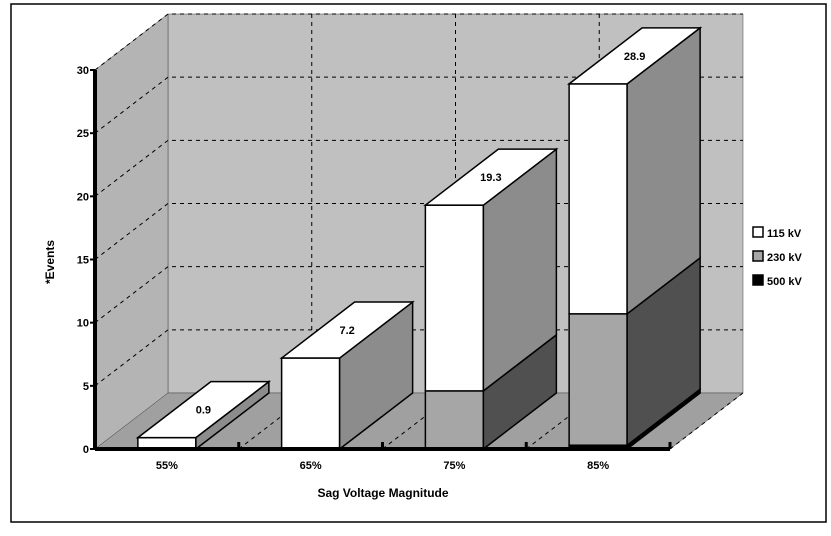  What do you see at coordinates (785, 258) in the screenshot?
I see `legend-label: 230 kV` at bounding box center [785, 258].